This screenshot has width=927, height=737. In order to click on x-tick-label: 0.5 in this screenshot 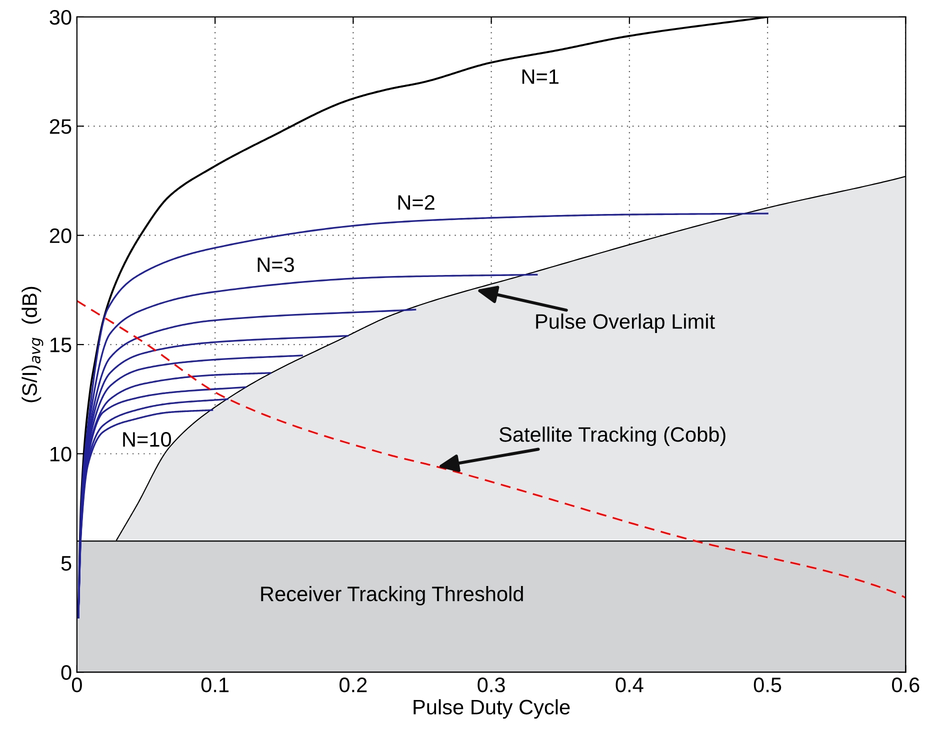, I will do `click(768, 685)`.